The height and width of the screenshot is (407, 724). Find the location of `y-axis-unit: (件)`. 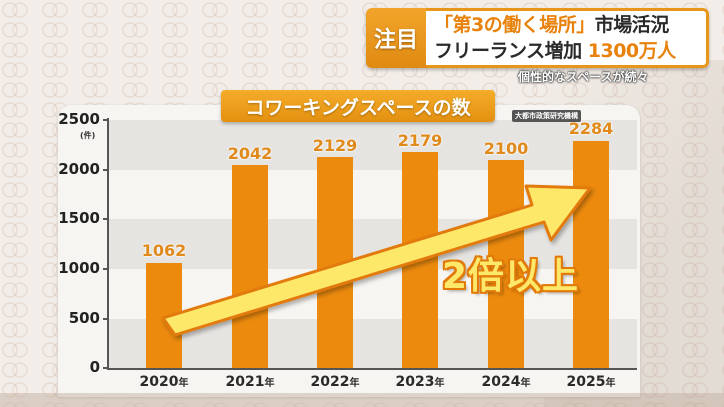

y-axis-unit: (件) is located at coordinates (88, 135).